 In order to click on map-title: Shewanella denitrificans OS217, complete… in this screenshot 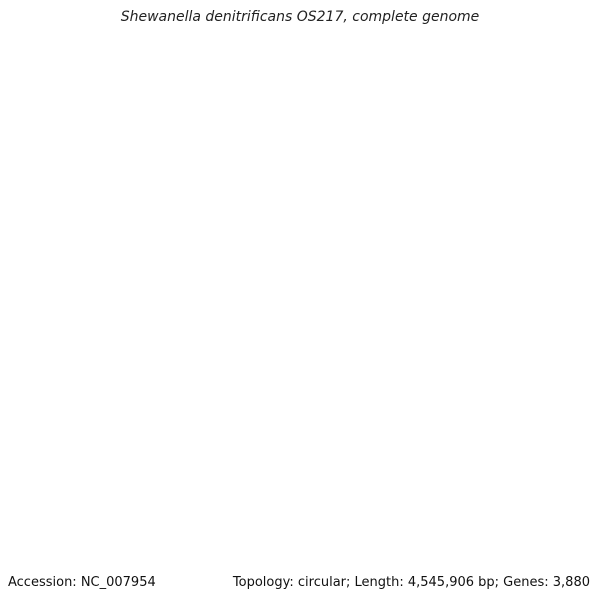, I will do `click(300, 17)`.